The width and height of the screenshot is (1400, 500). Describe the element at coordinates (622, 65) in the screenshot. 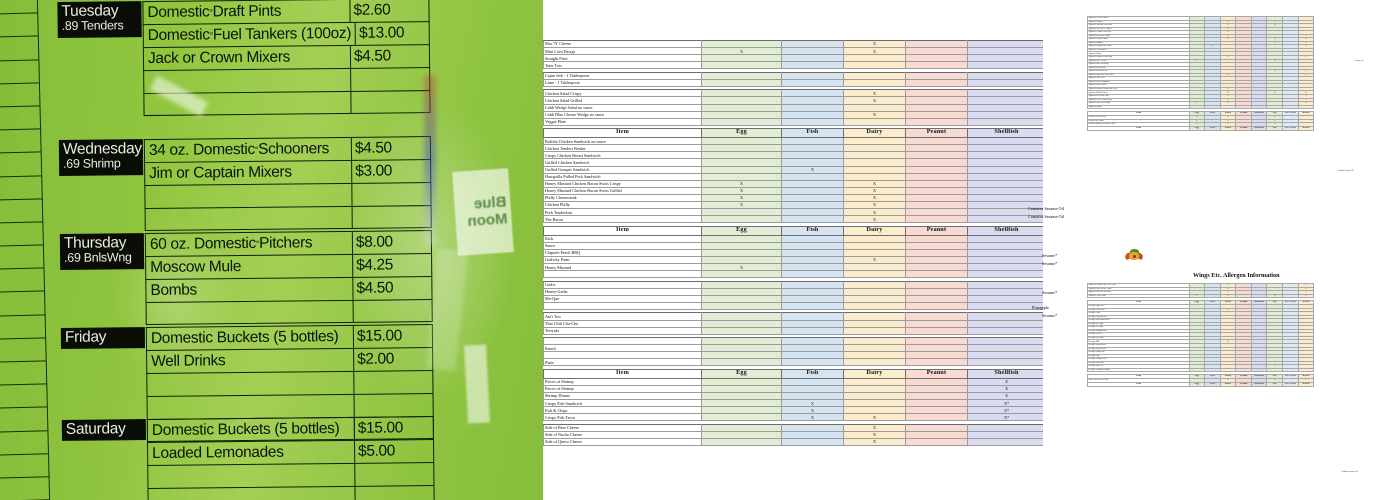

I see `allergen-item-name: Tater Tots` at that location.